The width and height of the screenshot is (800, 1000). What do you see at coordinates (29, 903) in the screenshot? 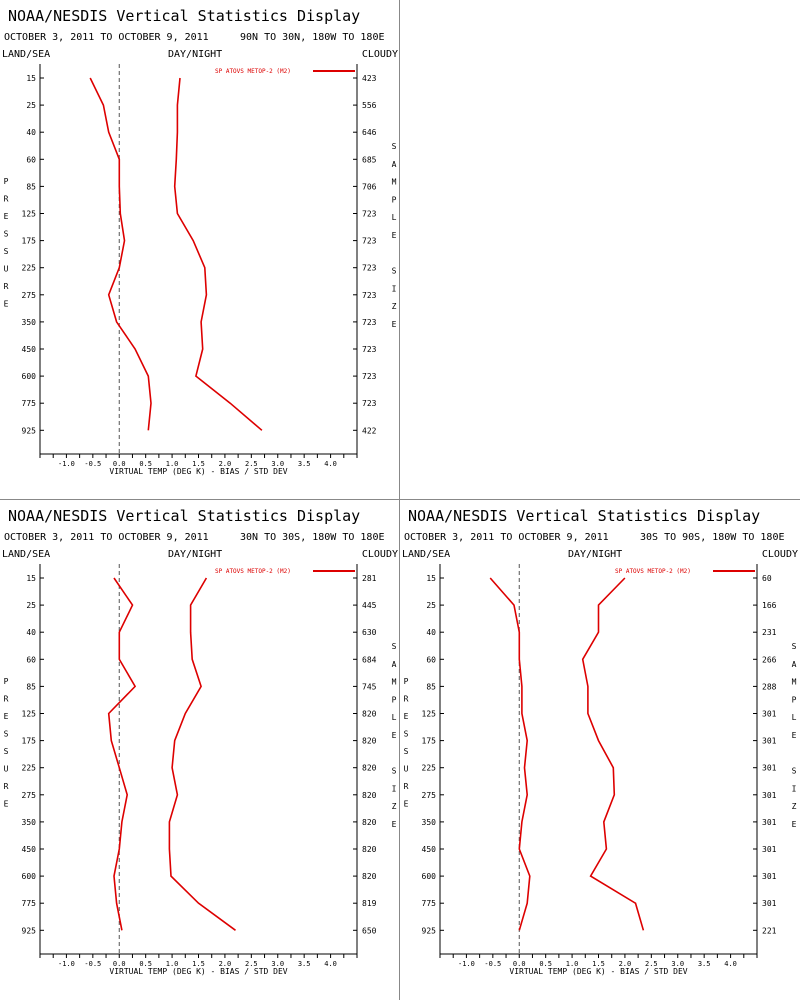
I see `pressure-level-label: 775` at bounding box center [29, 903].